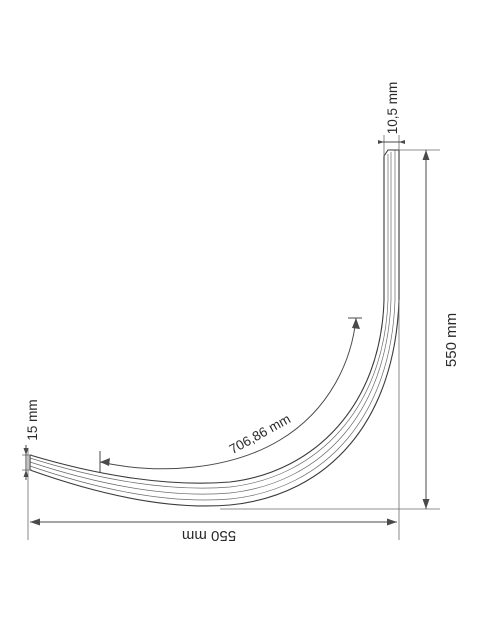  What do you see at coordinates (209, 535) in the screenshot?
I see `width-label: 550 mm` at bounding box center [209, 535].